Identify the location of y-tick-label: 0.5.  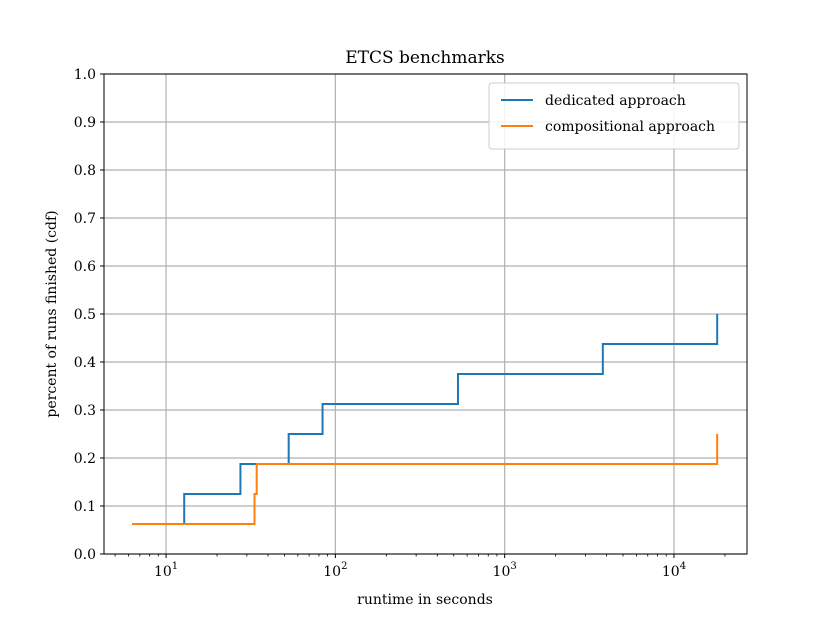
(85, 315).